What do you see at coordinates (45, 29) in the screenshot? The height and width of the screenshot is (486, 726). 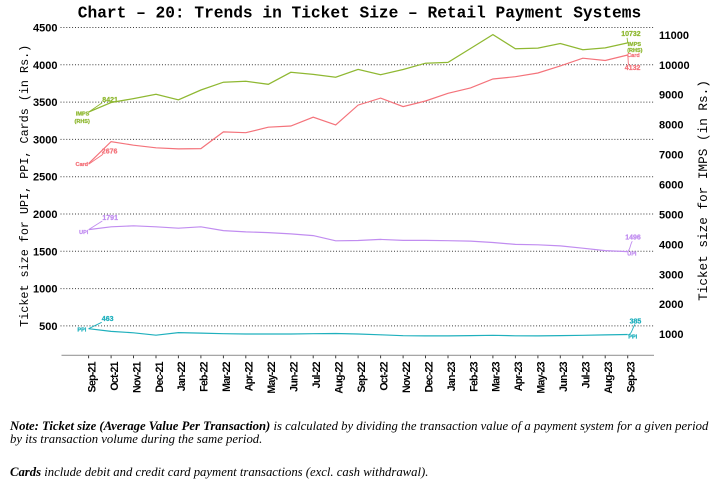 I see `svg-text: 4500` at bounding box center [45, 29].